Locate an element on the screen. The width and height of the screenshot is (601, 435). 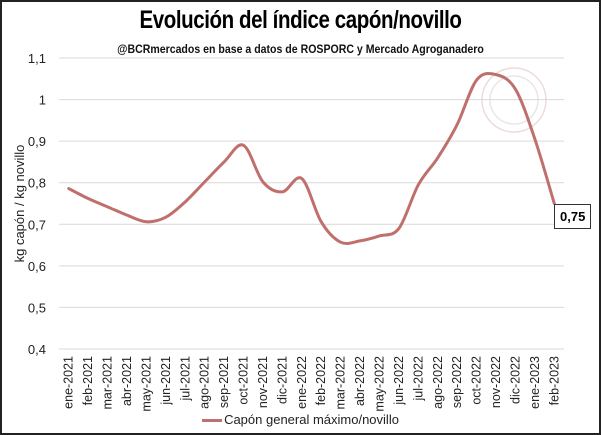
x-tick-label: ene-2023 is located at coordinates (535, 382).